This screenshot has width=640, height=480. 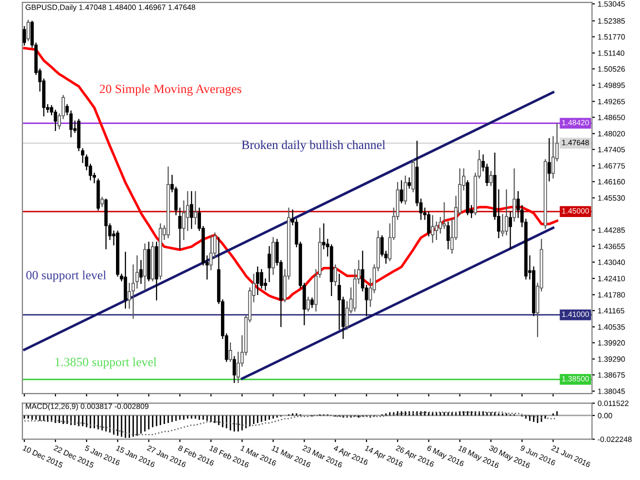 I want to click on annotation: Broken daily bullish channel, so click(x=314, y=146).